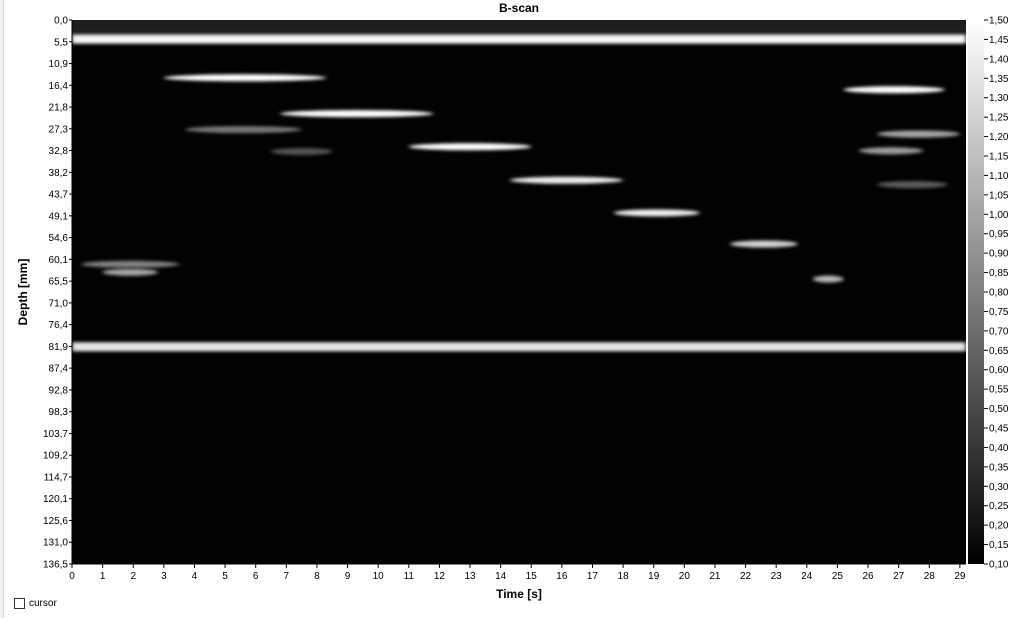 The width and height of the screenshot is (1017, 618). What do you see at coordinates (43, 603) in the screenshot?
I see `cursor-label: cursor` at bounding box center [43, 603].